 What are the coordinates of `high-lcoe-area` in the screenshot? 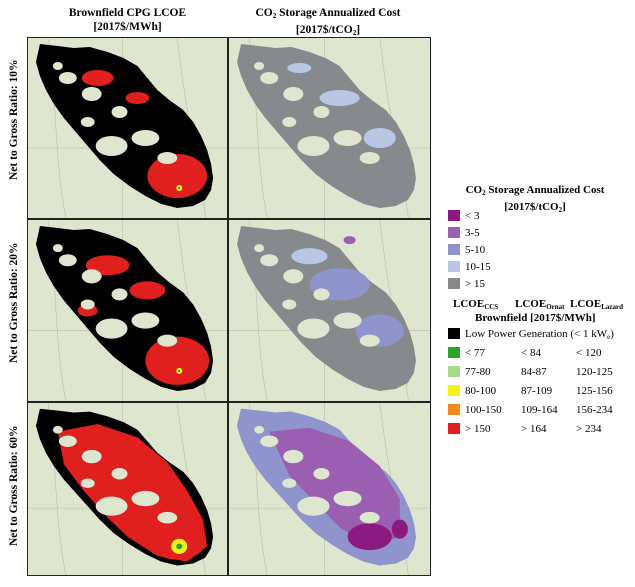 It's located at (144, 134).